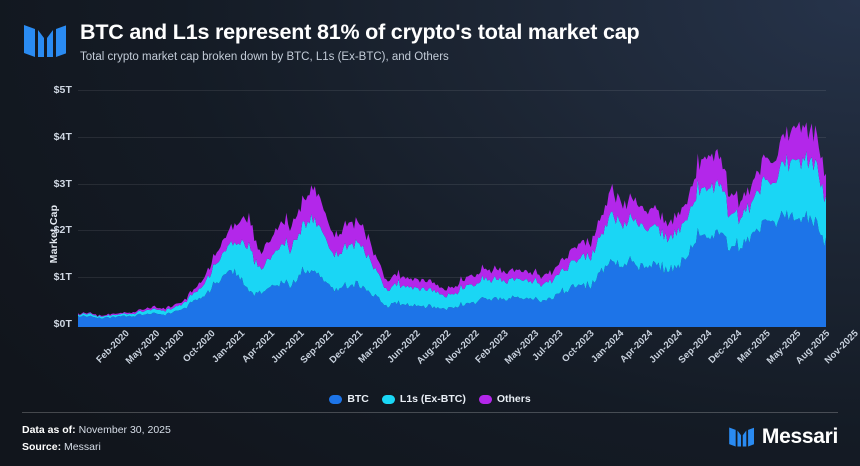  Describe the element at coordinates (513, 399) in the screenshot. I see `legend-label: Others` at that location.